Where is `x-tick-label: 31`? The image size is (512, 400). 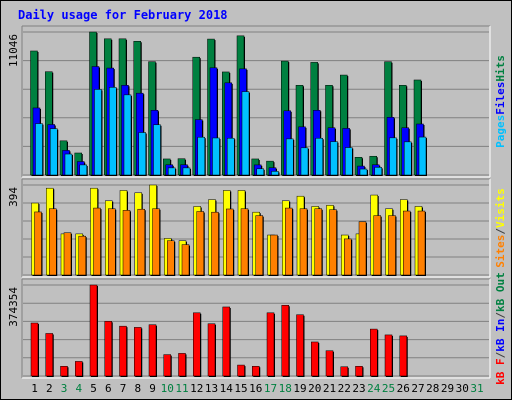
x-tick-label: 31 is located at coordinates (476, 388).